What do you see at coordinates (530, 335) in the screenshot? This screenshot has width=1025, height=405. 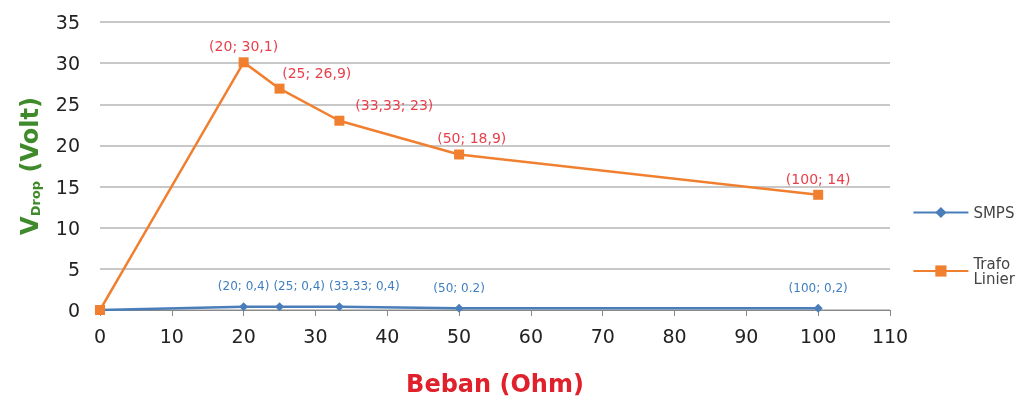 I see `x-tick-label: 60` at bounding box center [530, 335].